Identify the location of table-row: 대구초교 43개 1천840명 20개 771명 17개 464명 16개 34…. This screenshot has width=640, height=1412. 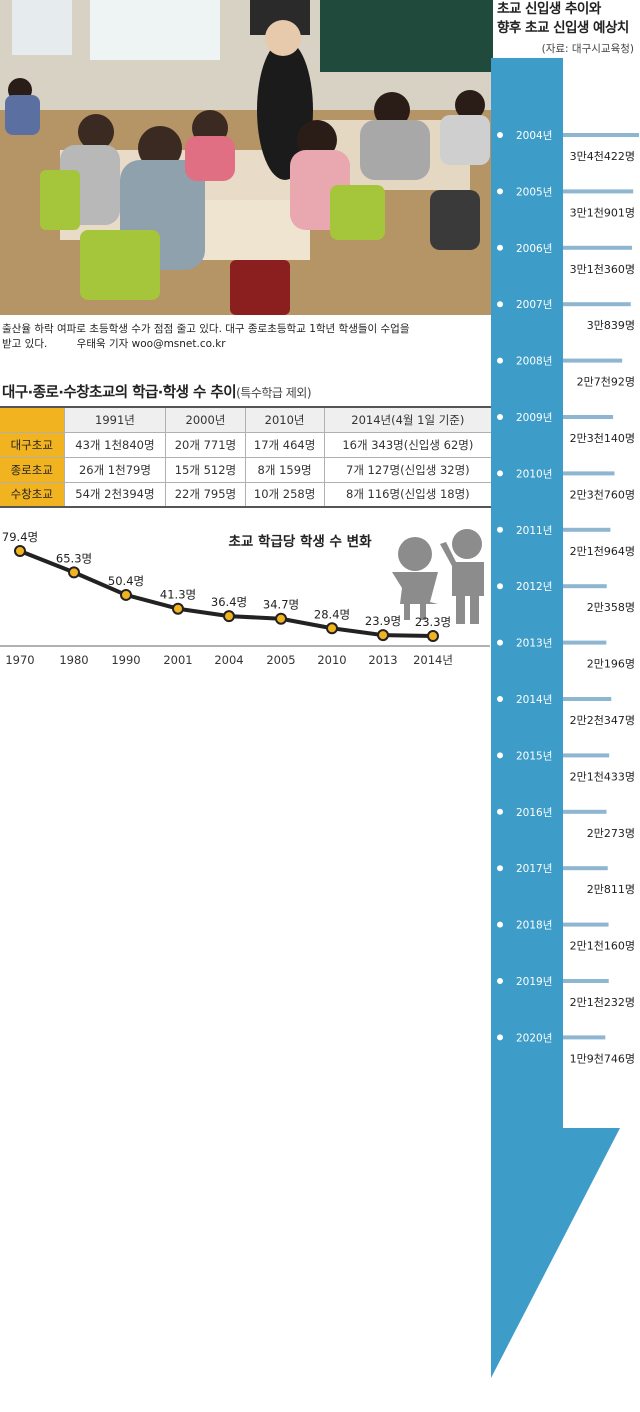
(245, 445).